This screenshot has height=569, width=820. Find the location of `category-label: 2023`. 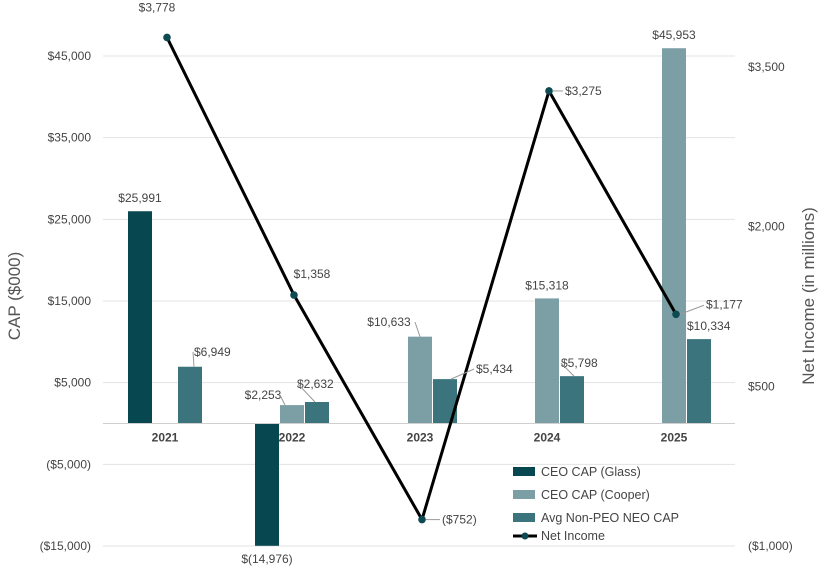

category-label: 2023 is located at coordinates (420, 438).